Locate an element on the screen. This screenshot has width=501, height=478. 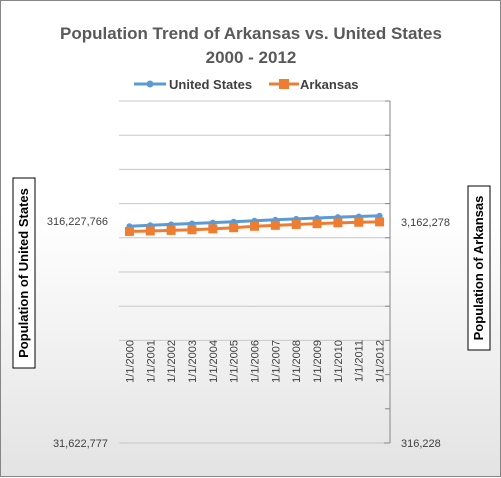
left-axis-tick-top: 316,227,766 is located at coordinates (77, 222).